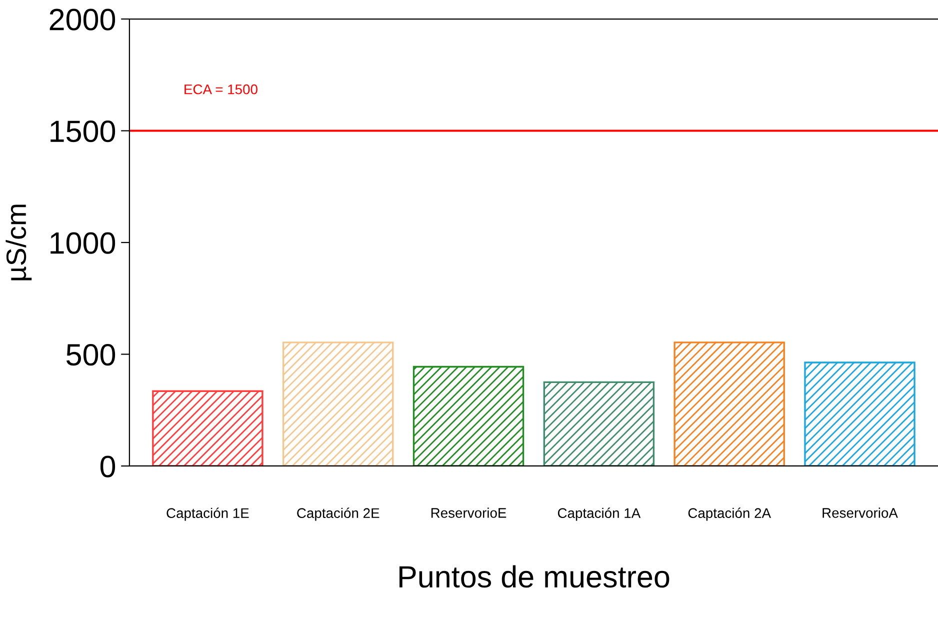  What do you see at coordinates (535, 576) in the screenshot?
I see `x-axis-title: Puntos de muestreo` at bounding box center [535, 576].